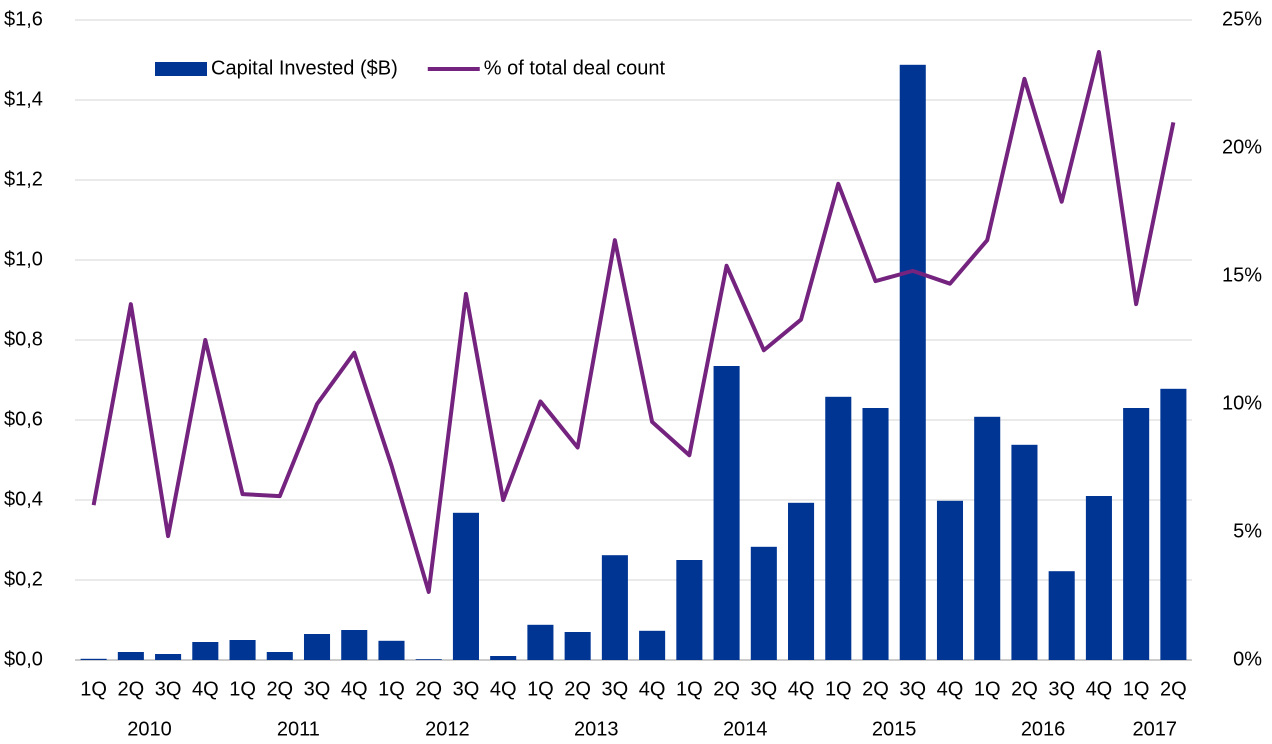 This screenshot has height=744, width=1272. What do you see at coordinates (1242, 19) in the screenshot?
I see `y2-tick-label: 25%` at bounding box center [1242, 19].